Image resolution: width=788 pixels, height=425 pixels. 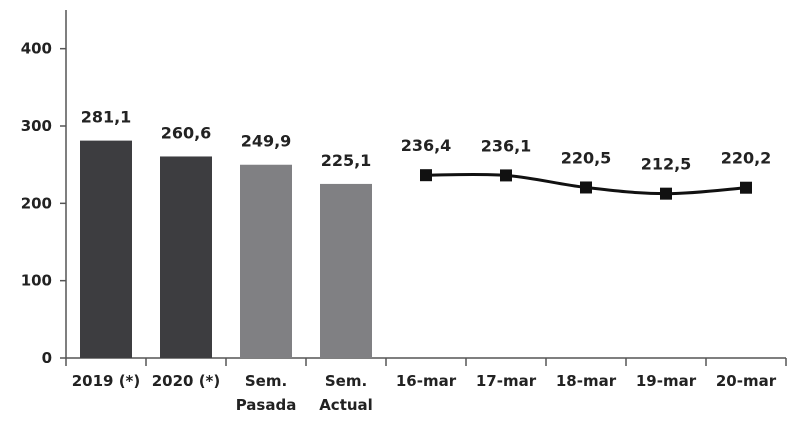 I want to click on x-tick-label-line: Pasada, so click(x=266, y=405).